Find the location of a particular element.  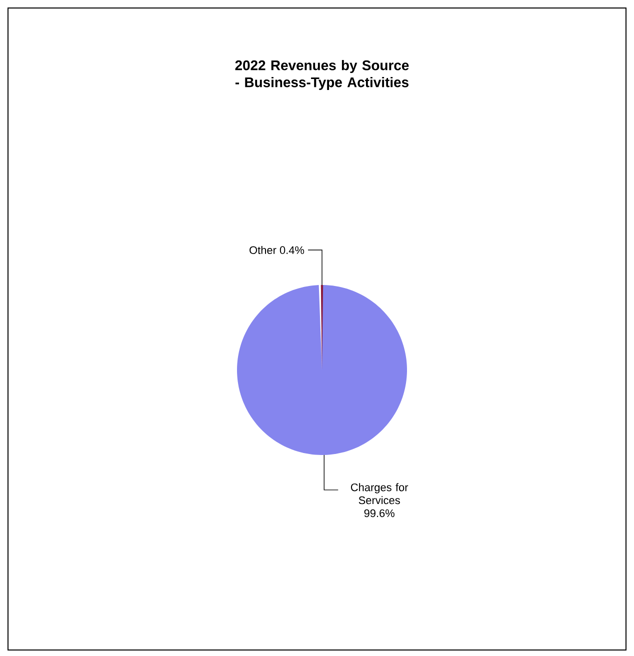

data-label: 0.4% is located at coordinates (292, 250).